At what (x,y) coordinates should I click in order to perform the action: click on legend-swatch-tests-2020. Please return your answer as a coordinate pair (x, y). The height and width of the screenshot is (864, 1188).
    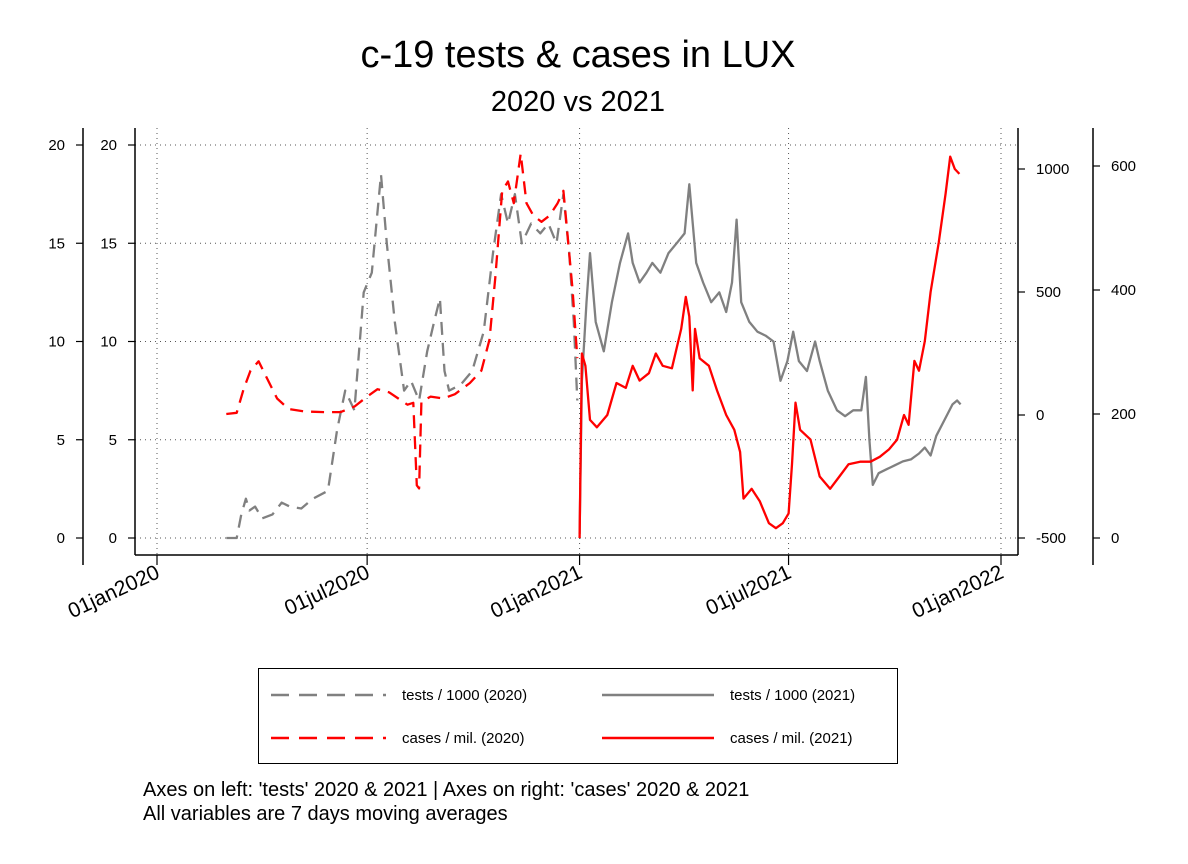
    Looking at the image, I should click on (328, 695).